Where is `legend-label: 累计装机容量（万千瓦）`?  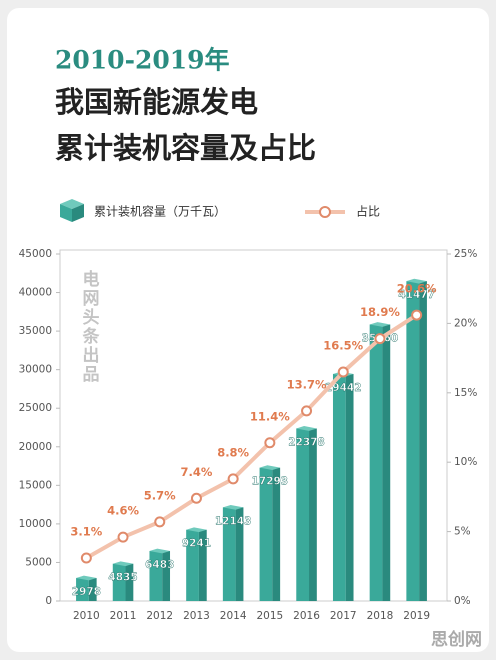
legend-label: 累计装机容量（万千瓦） is located at coordinates (160, 211).